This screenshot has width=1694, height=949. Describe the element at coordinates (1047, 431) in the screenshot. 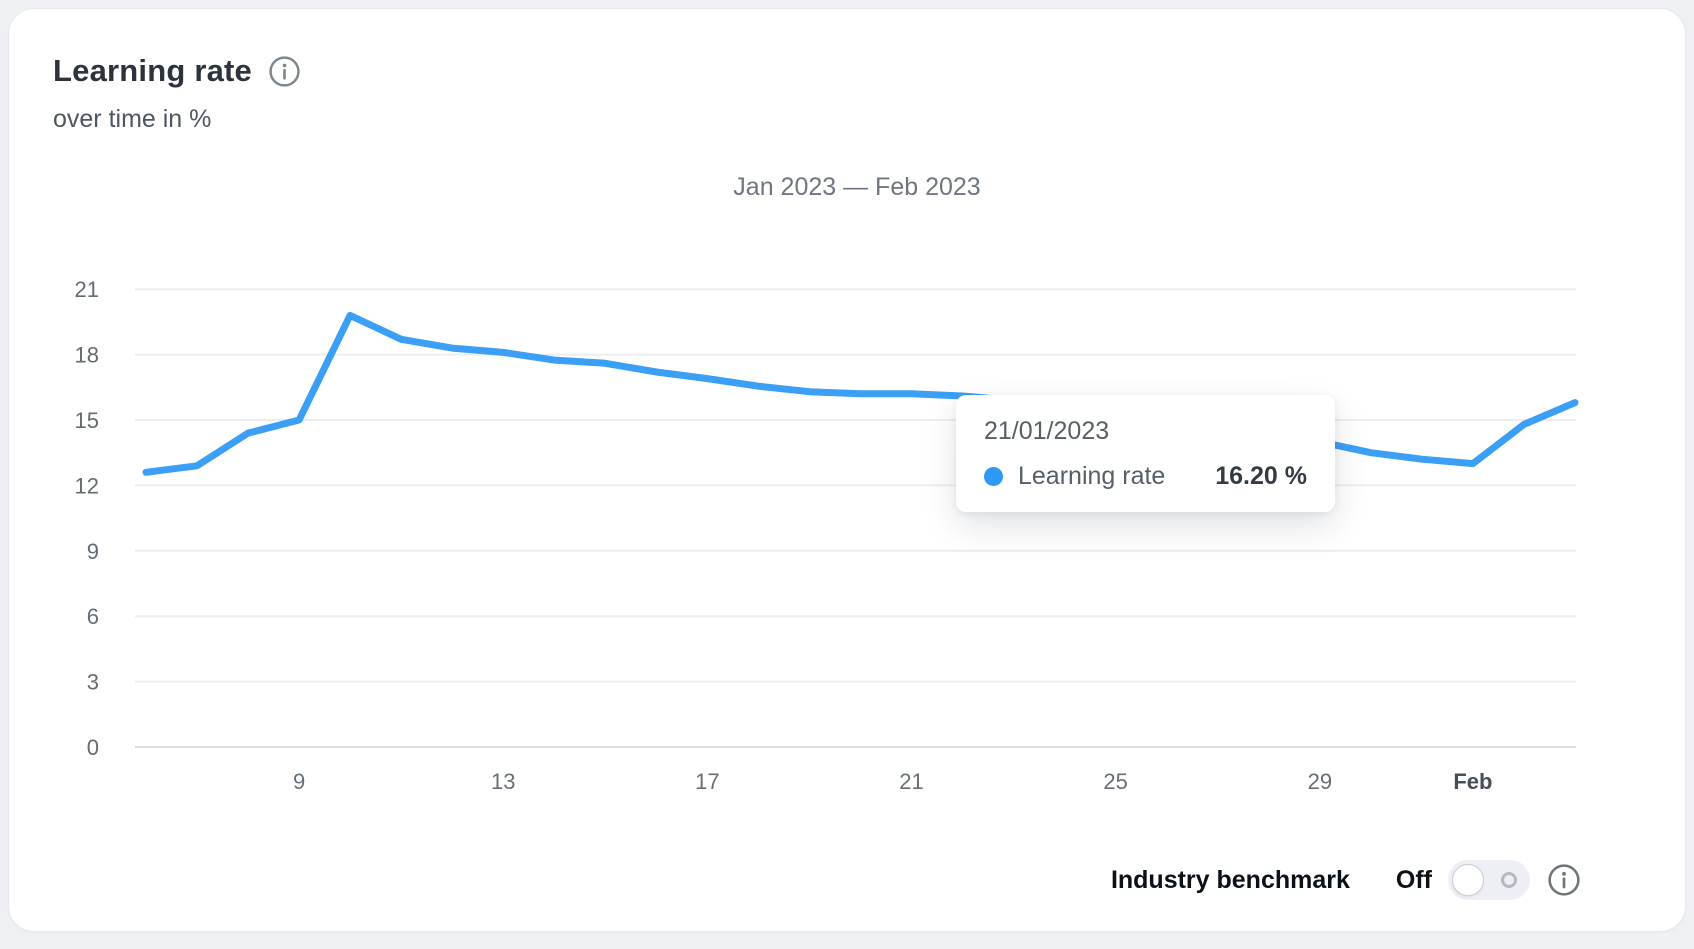

I see `tooltip-date: 21/01/2023` at that location.